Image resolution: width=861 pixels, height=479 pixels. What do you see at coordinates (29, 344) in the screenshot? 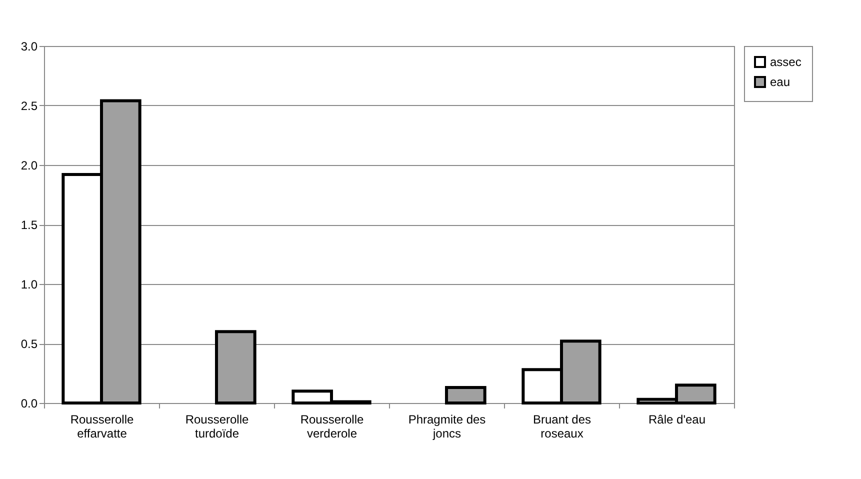
I see `y-tick-label: 0.5` at bounding box center [29, 344].